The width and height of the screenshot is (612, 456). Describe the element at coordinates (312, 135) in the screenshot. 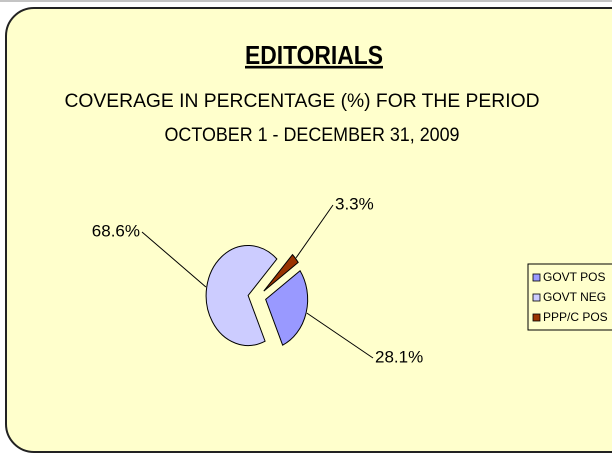

I see `chart-subtitle: OCTOBER 1 - DECEMBER 31, 2009` at that location.